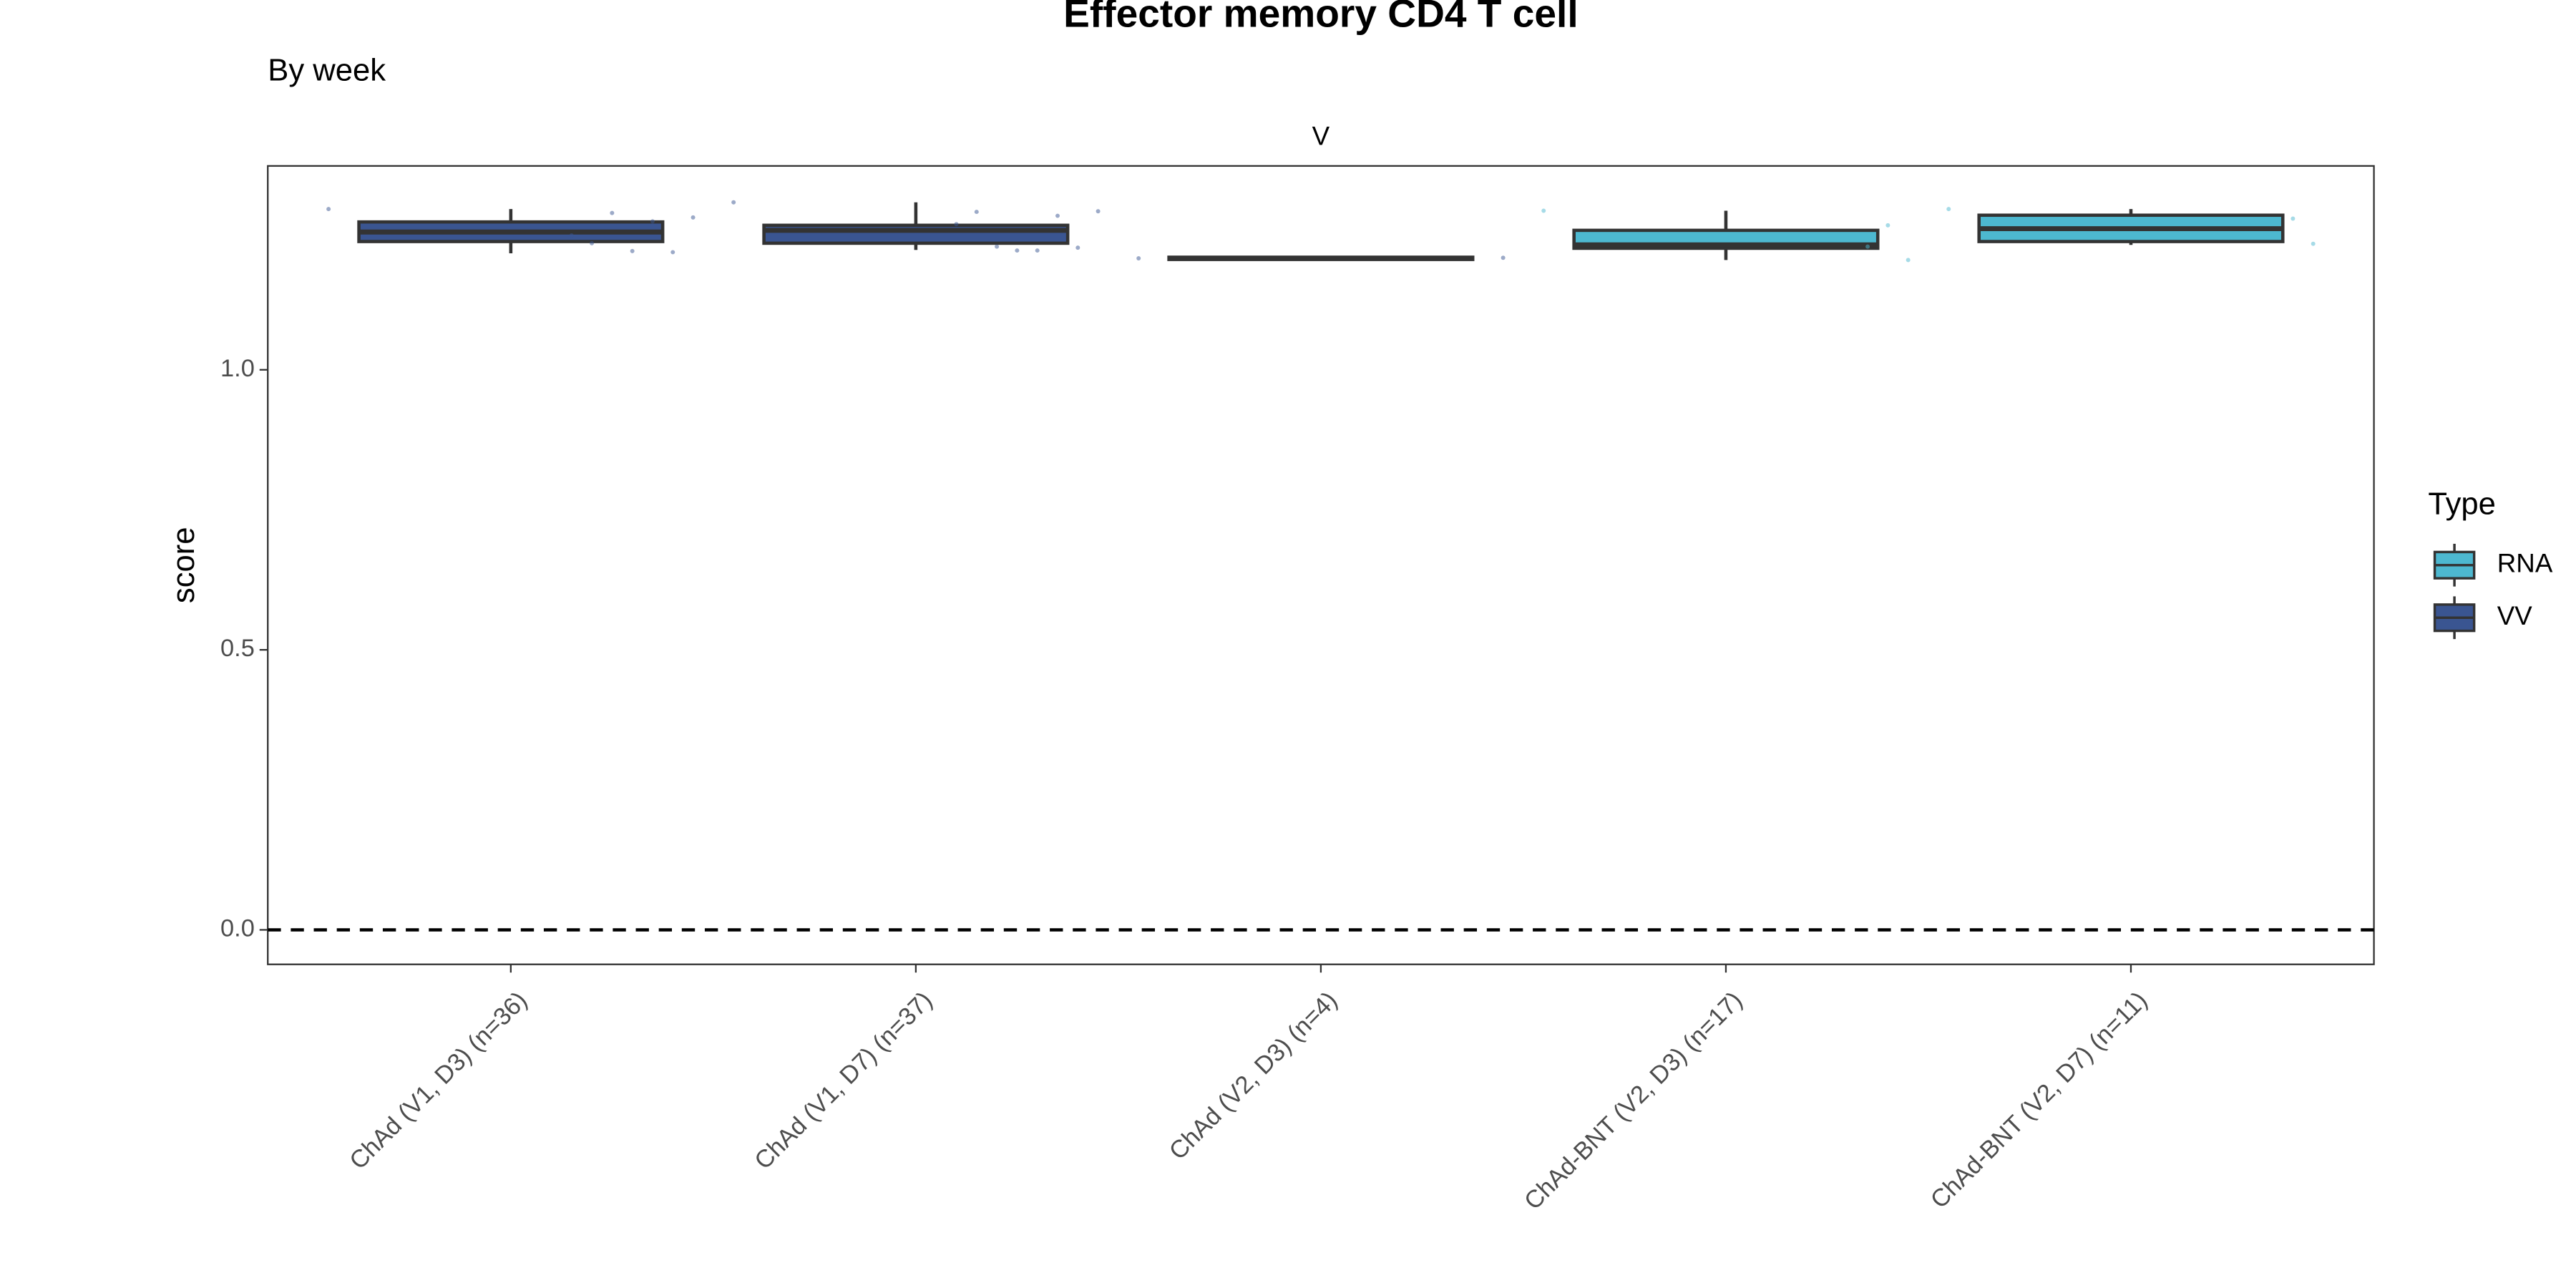 This screenshot has width=2576, height=1288. What do you see at coordinates (327, 71) in the screenshot?
I see `chart-subtitle: By week` at bounding box center [327, 71].